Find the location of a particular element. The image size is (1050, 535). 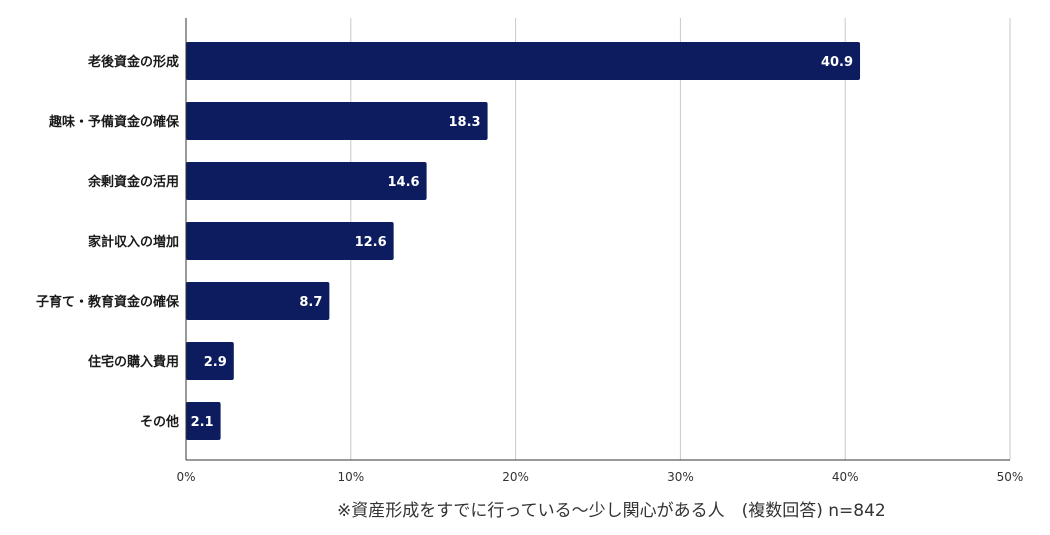

bar-value-label: 2.1 is located at coordinates (202, 422).